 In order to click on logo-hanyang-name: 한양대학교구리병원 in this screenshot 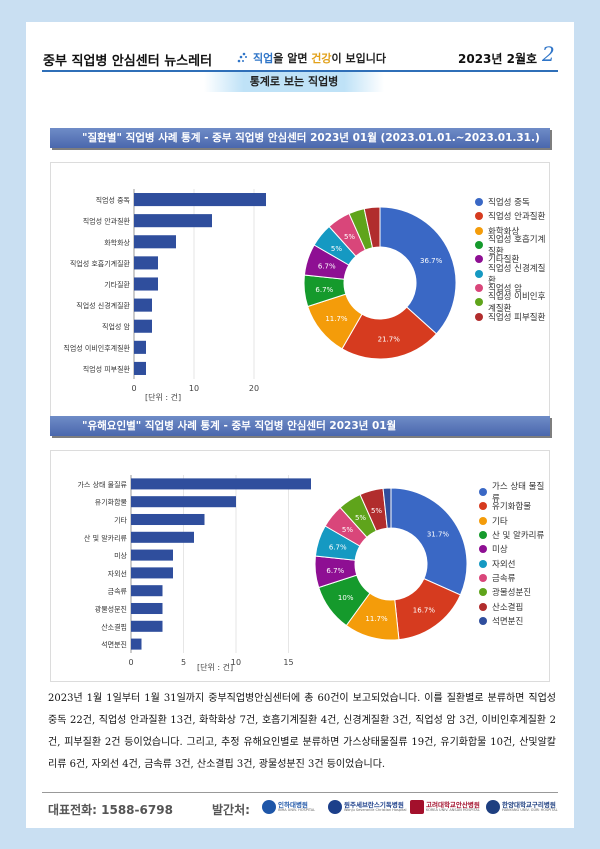, I will do `click(529, 804)`.